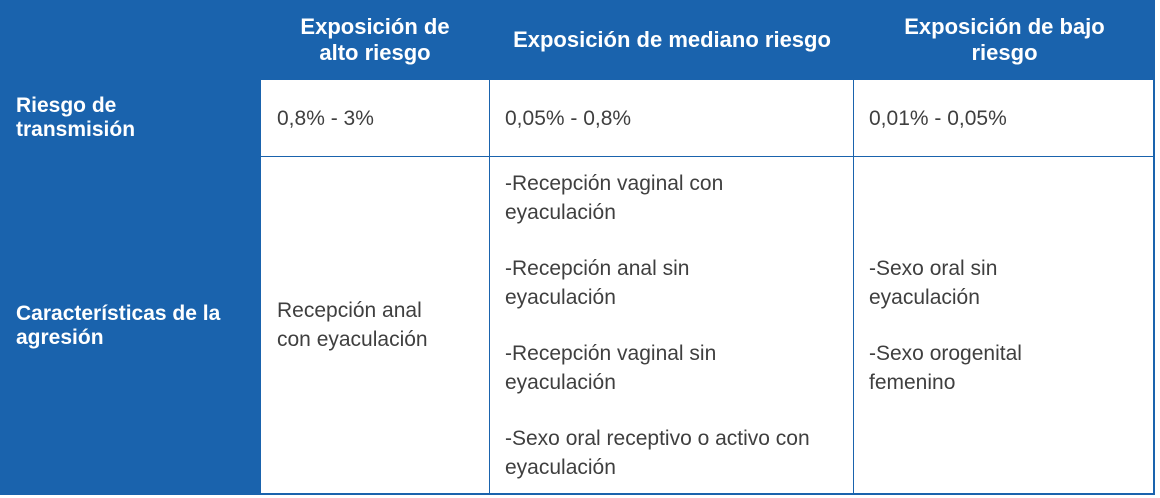 The height and width of the screenshot is (498, 1160). What do you see at coordinates (130, 39) in the screenshot?
I see `header-corner` at bounding box center [130, 39].